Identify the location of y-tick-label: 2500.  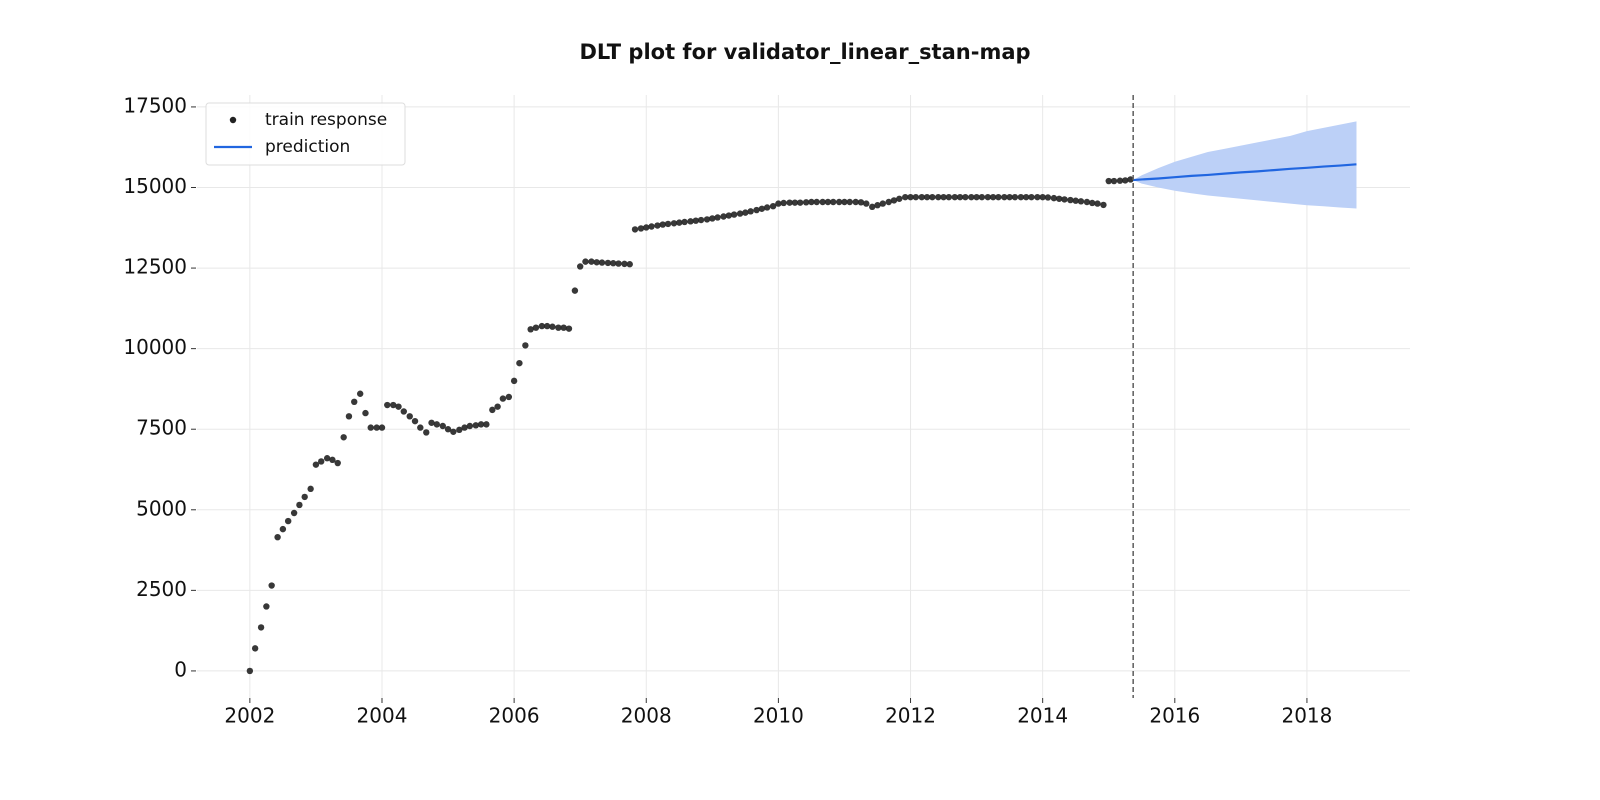
(161, 589).